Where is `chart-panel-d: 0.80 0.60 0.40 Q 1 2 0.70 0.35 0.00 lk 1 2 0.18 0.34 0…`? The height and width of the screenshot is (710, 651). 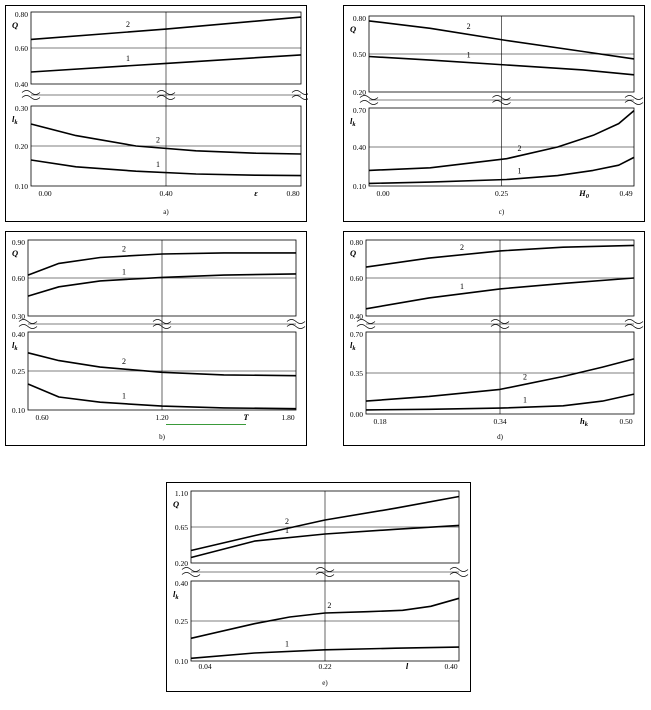 chart-panel-d: 0.80 0.60 0.40 Q 1 2 0.70 0.35 0.00 lk 1 2 0.18 0.34 0… is located at coordinates (494, 338).